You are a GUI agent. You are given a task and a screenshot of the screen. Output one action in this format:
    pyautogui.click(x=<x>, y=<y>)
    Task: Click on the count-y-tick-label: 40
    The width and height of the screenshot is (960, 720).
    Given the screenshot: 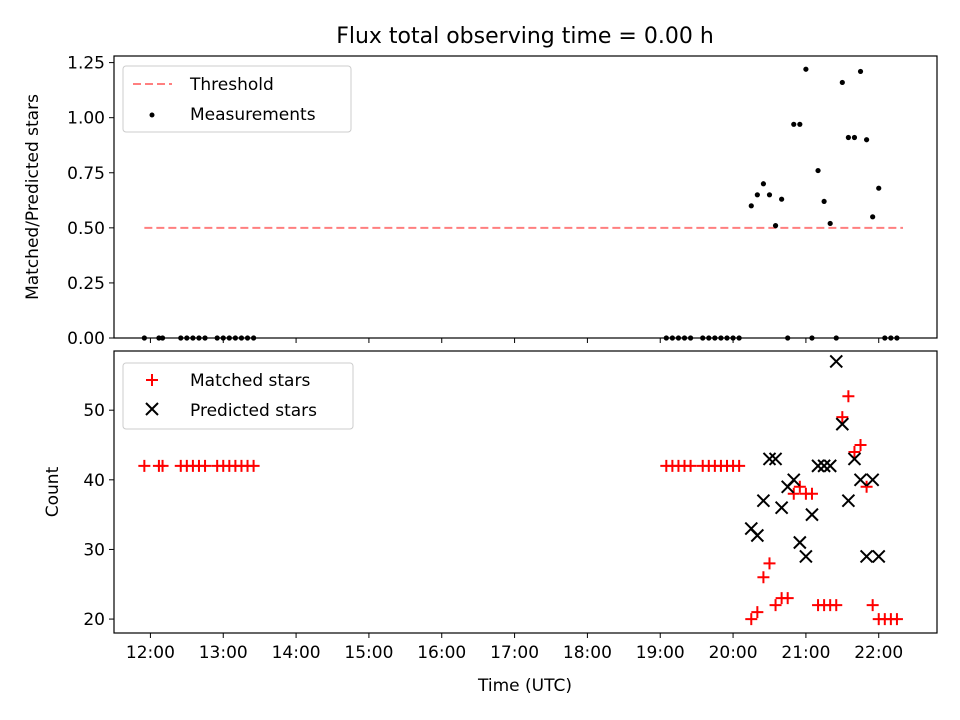 What is the action you would take?
    pyautogui.click(x=94, y=481)
    